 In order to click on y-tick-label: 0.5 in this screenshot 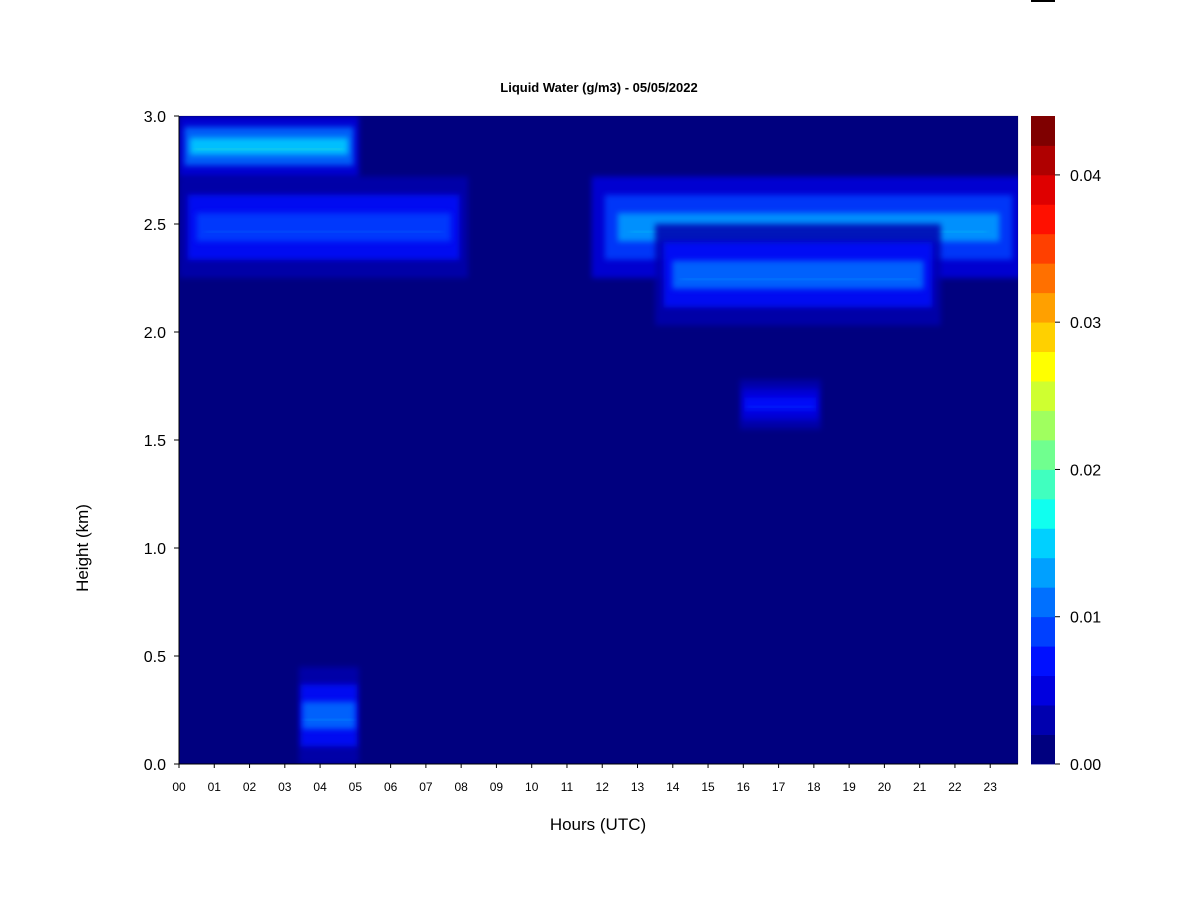, I will do `click(155, 657)`.